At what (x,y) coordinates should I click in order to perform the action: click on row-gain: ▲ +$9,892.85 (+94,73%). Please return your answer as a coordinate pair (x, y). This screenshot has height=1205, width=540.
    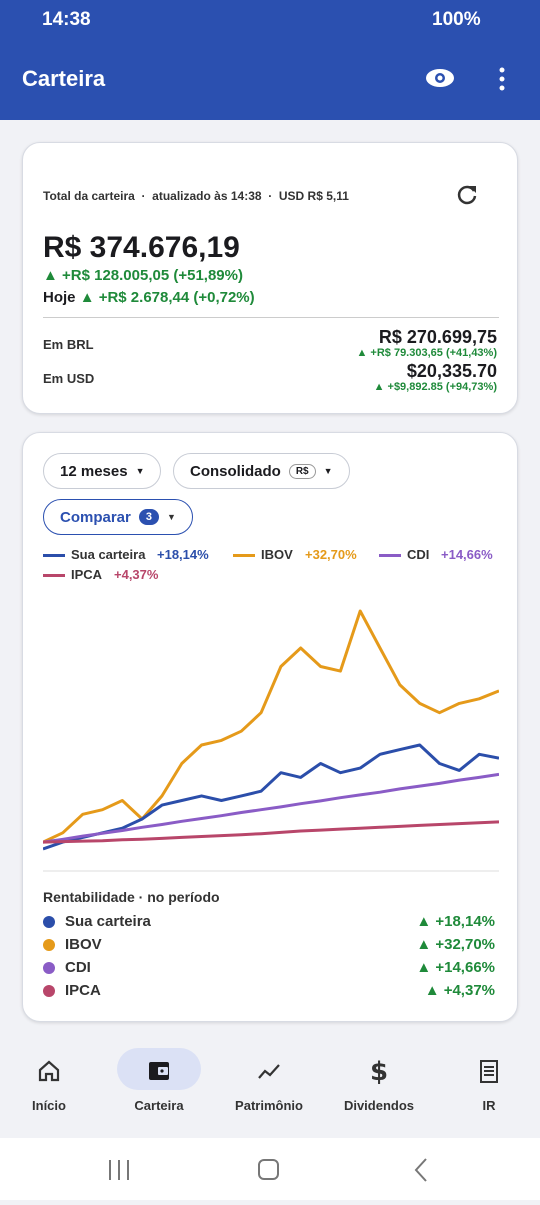
    Looking at the image, I should click on (435, 387).